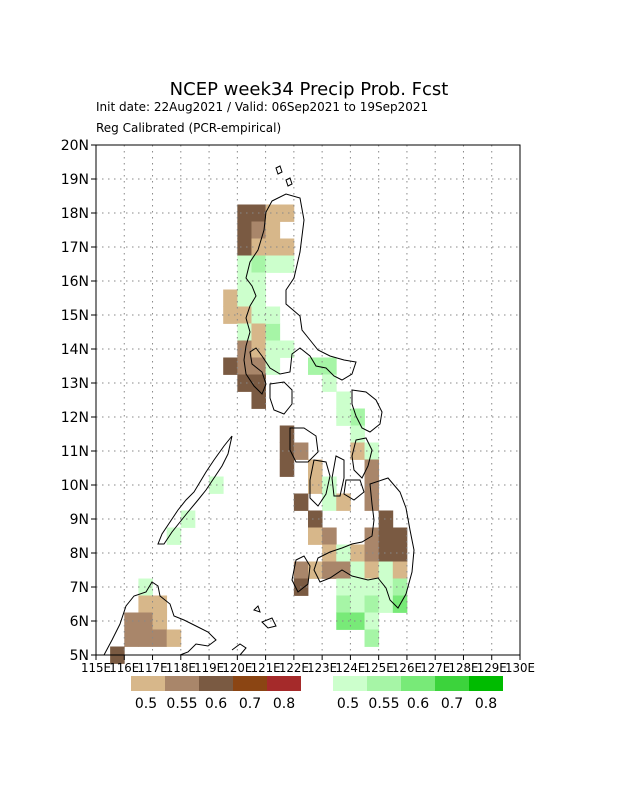 Image resolution: width=618 pixels, height=800 pixels. What do you see at coordinates (452, 704) in the screenshot?
I see `legend-label: 0.7` at bounding box center [452, 704].